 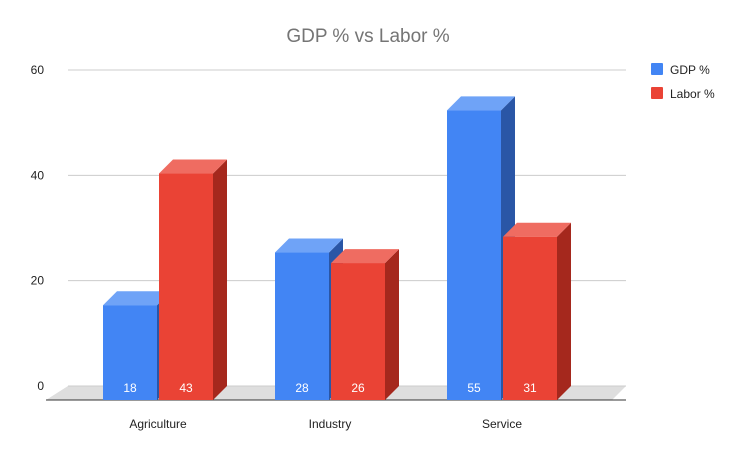 What do you see at coordinates (683, 82) in the screenshot?
I see `legend: GDP % Labor %` at bounding box center [683, 82].